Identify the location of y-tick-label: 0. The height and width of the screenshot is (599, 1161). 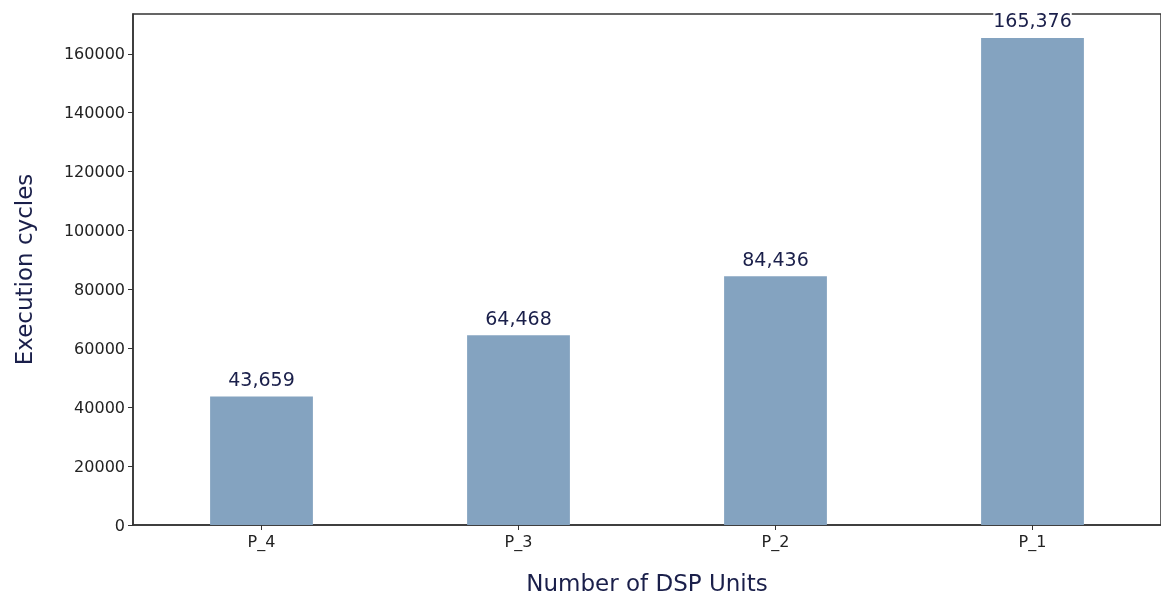
(119, 525).